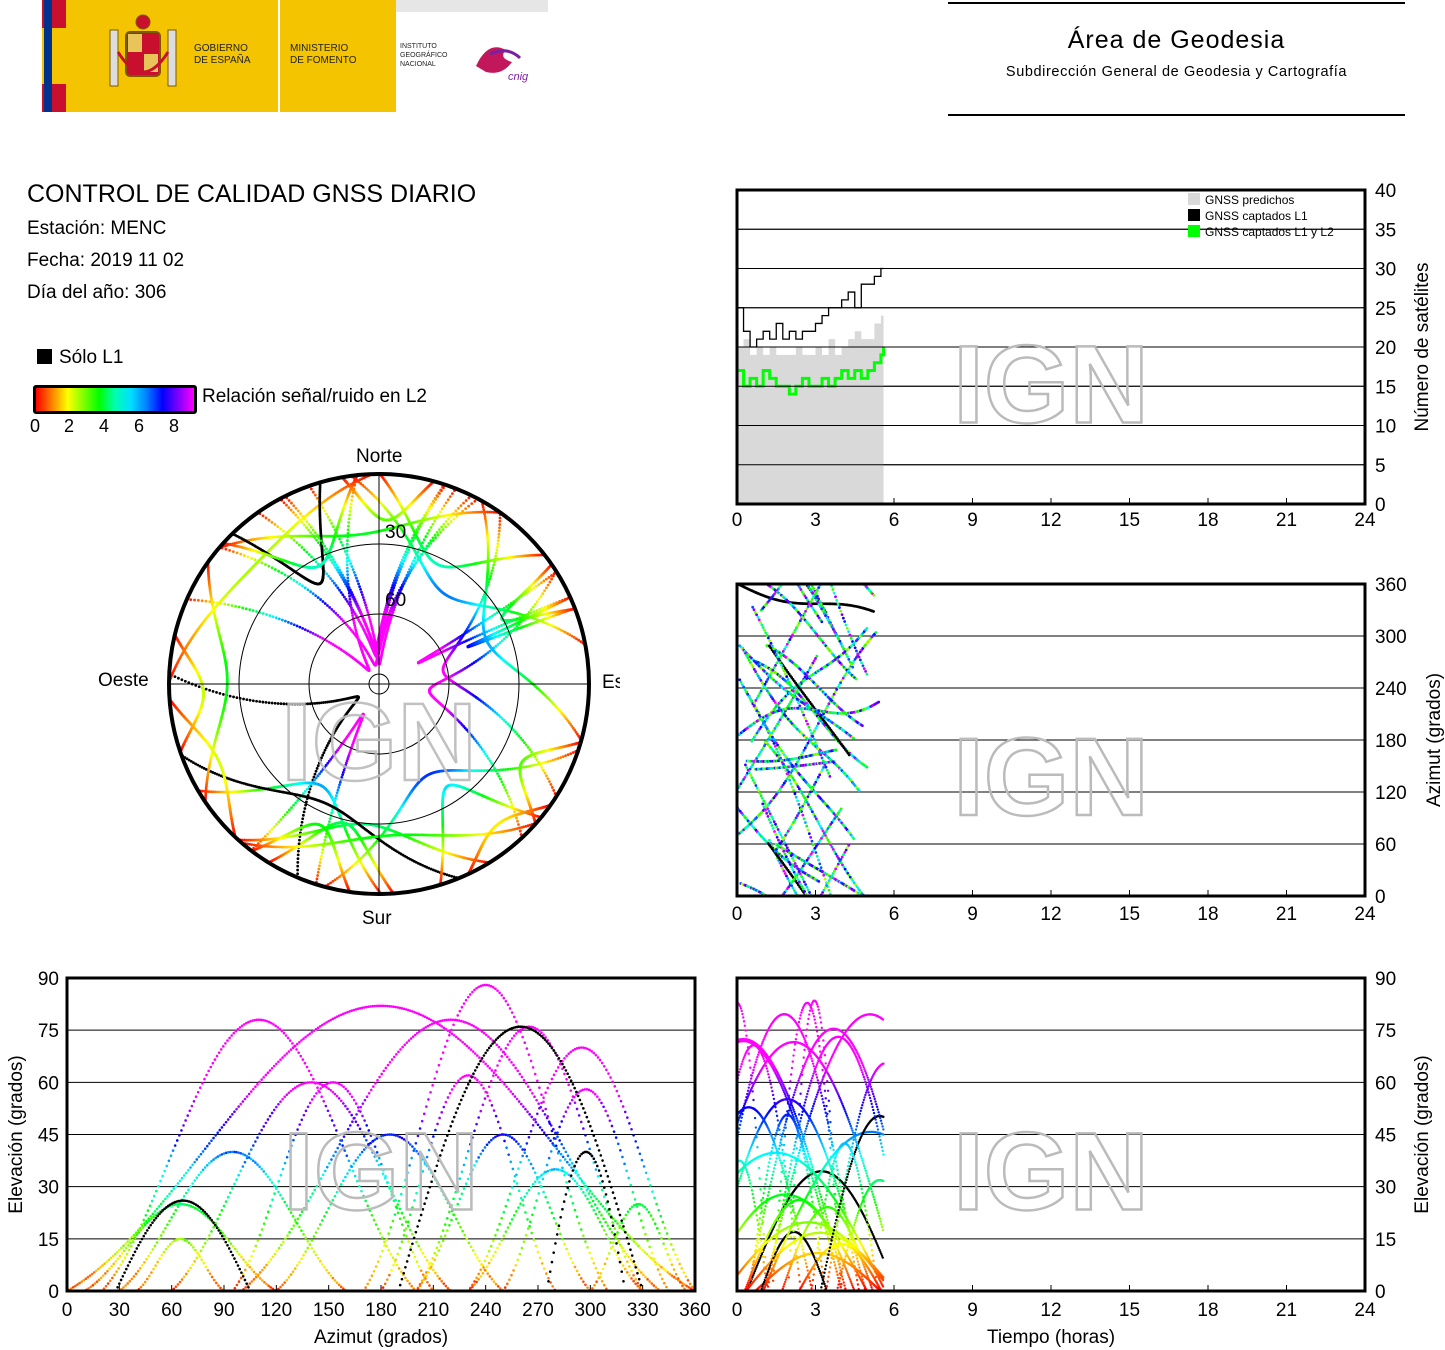  What do you see at coordinates (97, 292) in the screenshot?
I see `doy-label: Día del año: 306` at bounding box center [97, 292].